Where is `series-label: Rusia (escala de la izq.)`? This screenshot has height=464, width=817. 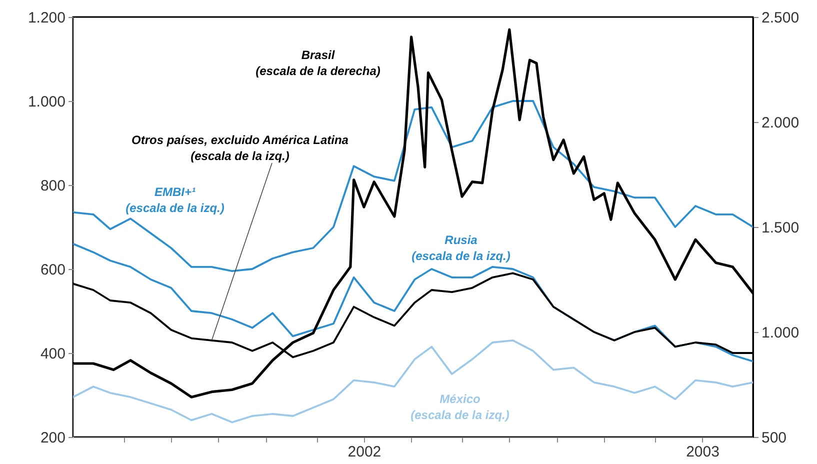
series-label: Rusia (escala de la izq.) is located at coordinates (461, 248).